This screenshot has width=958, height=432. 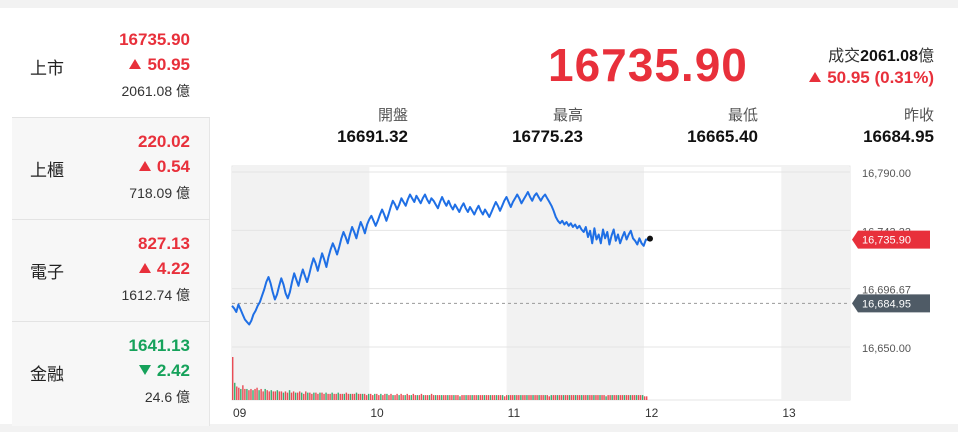 What do you see at coordinates (886, 241) in the screenshot?
I see `current-price-tag-label: 16,735.90` at bounding box center [886, 241].